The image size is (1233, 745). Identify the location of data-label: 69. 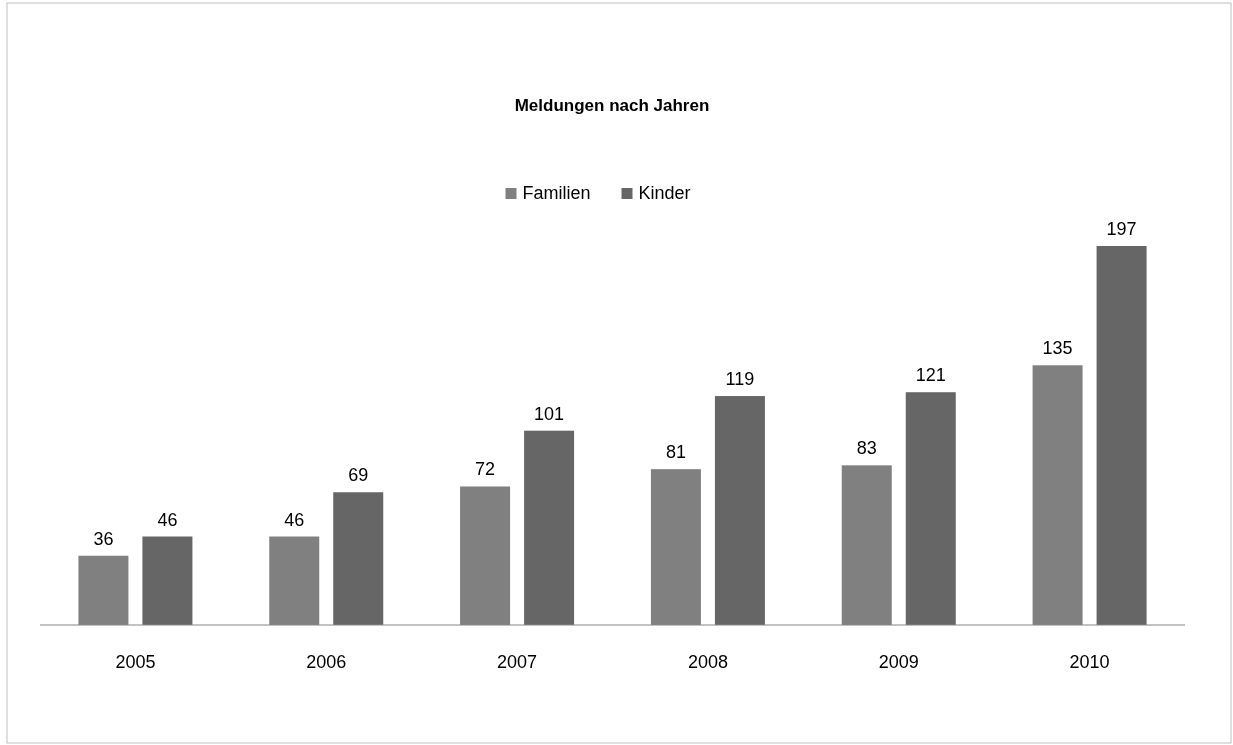
(358, 475).